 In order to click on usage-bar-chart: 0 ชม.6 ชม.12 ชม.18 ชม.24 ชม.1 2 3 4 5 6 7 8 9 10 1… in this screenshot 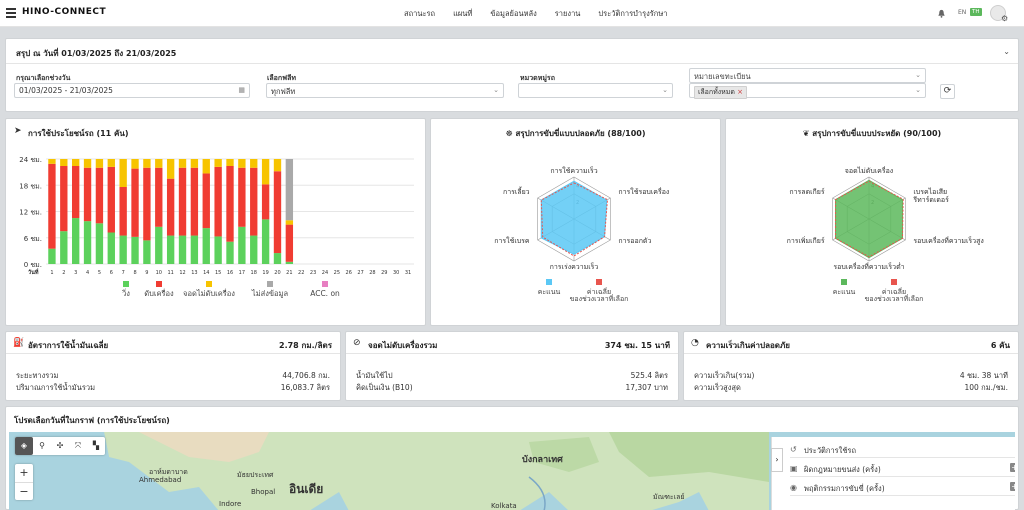, I will do `click(216, 233)`.